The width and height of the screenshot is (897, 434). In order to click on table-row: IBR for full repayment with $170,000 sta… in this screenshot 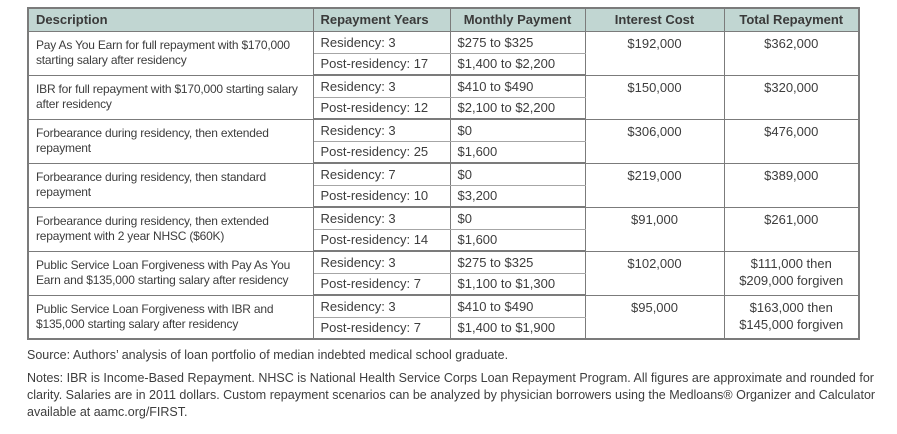, I will do `click(443, 97)`.